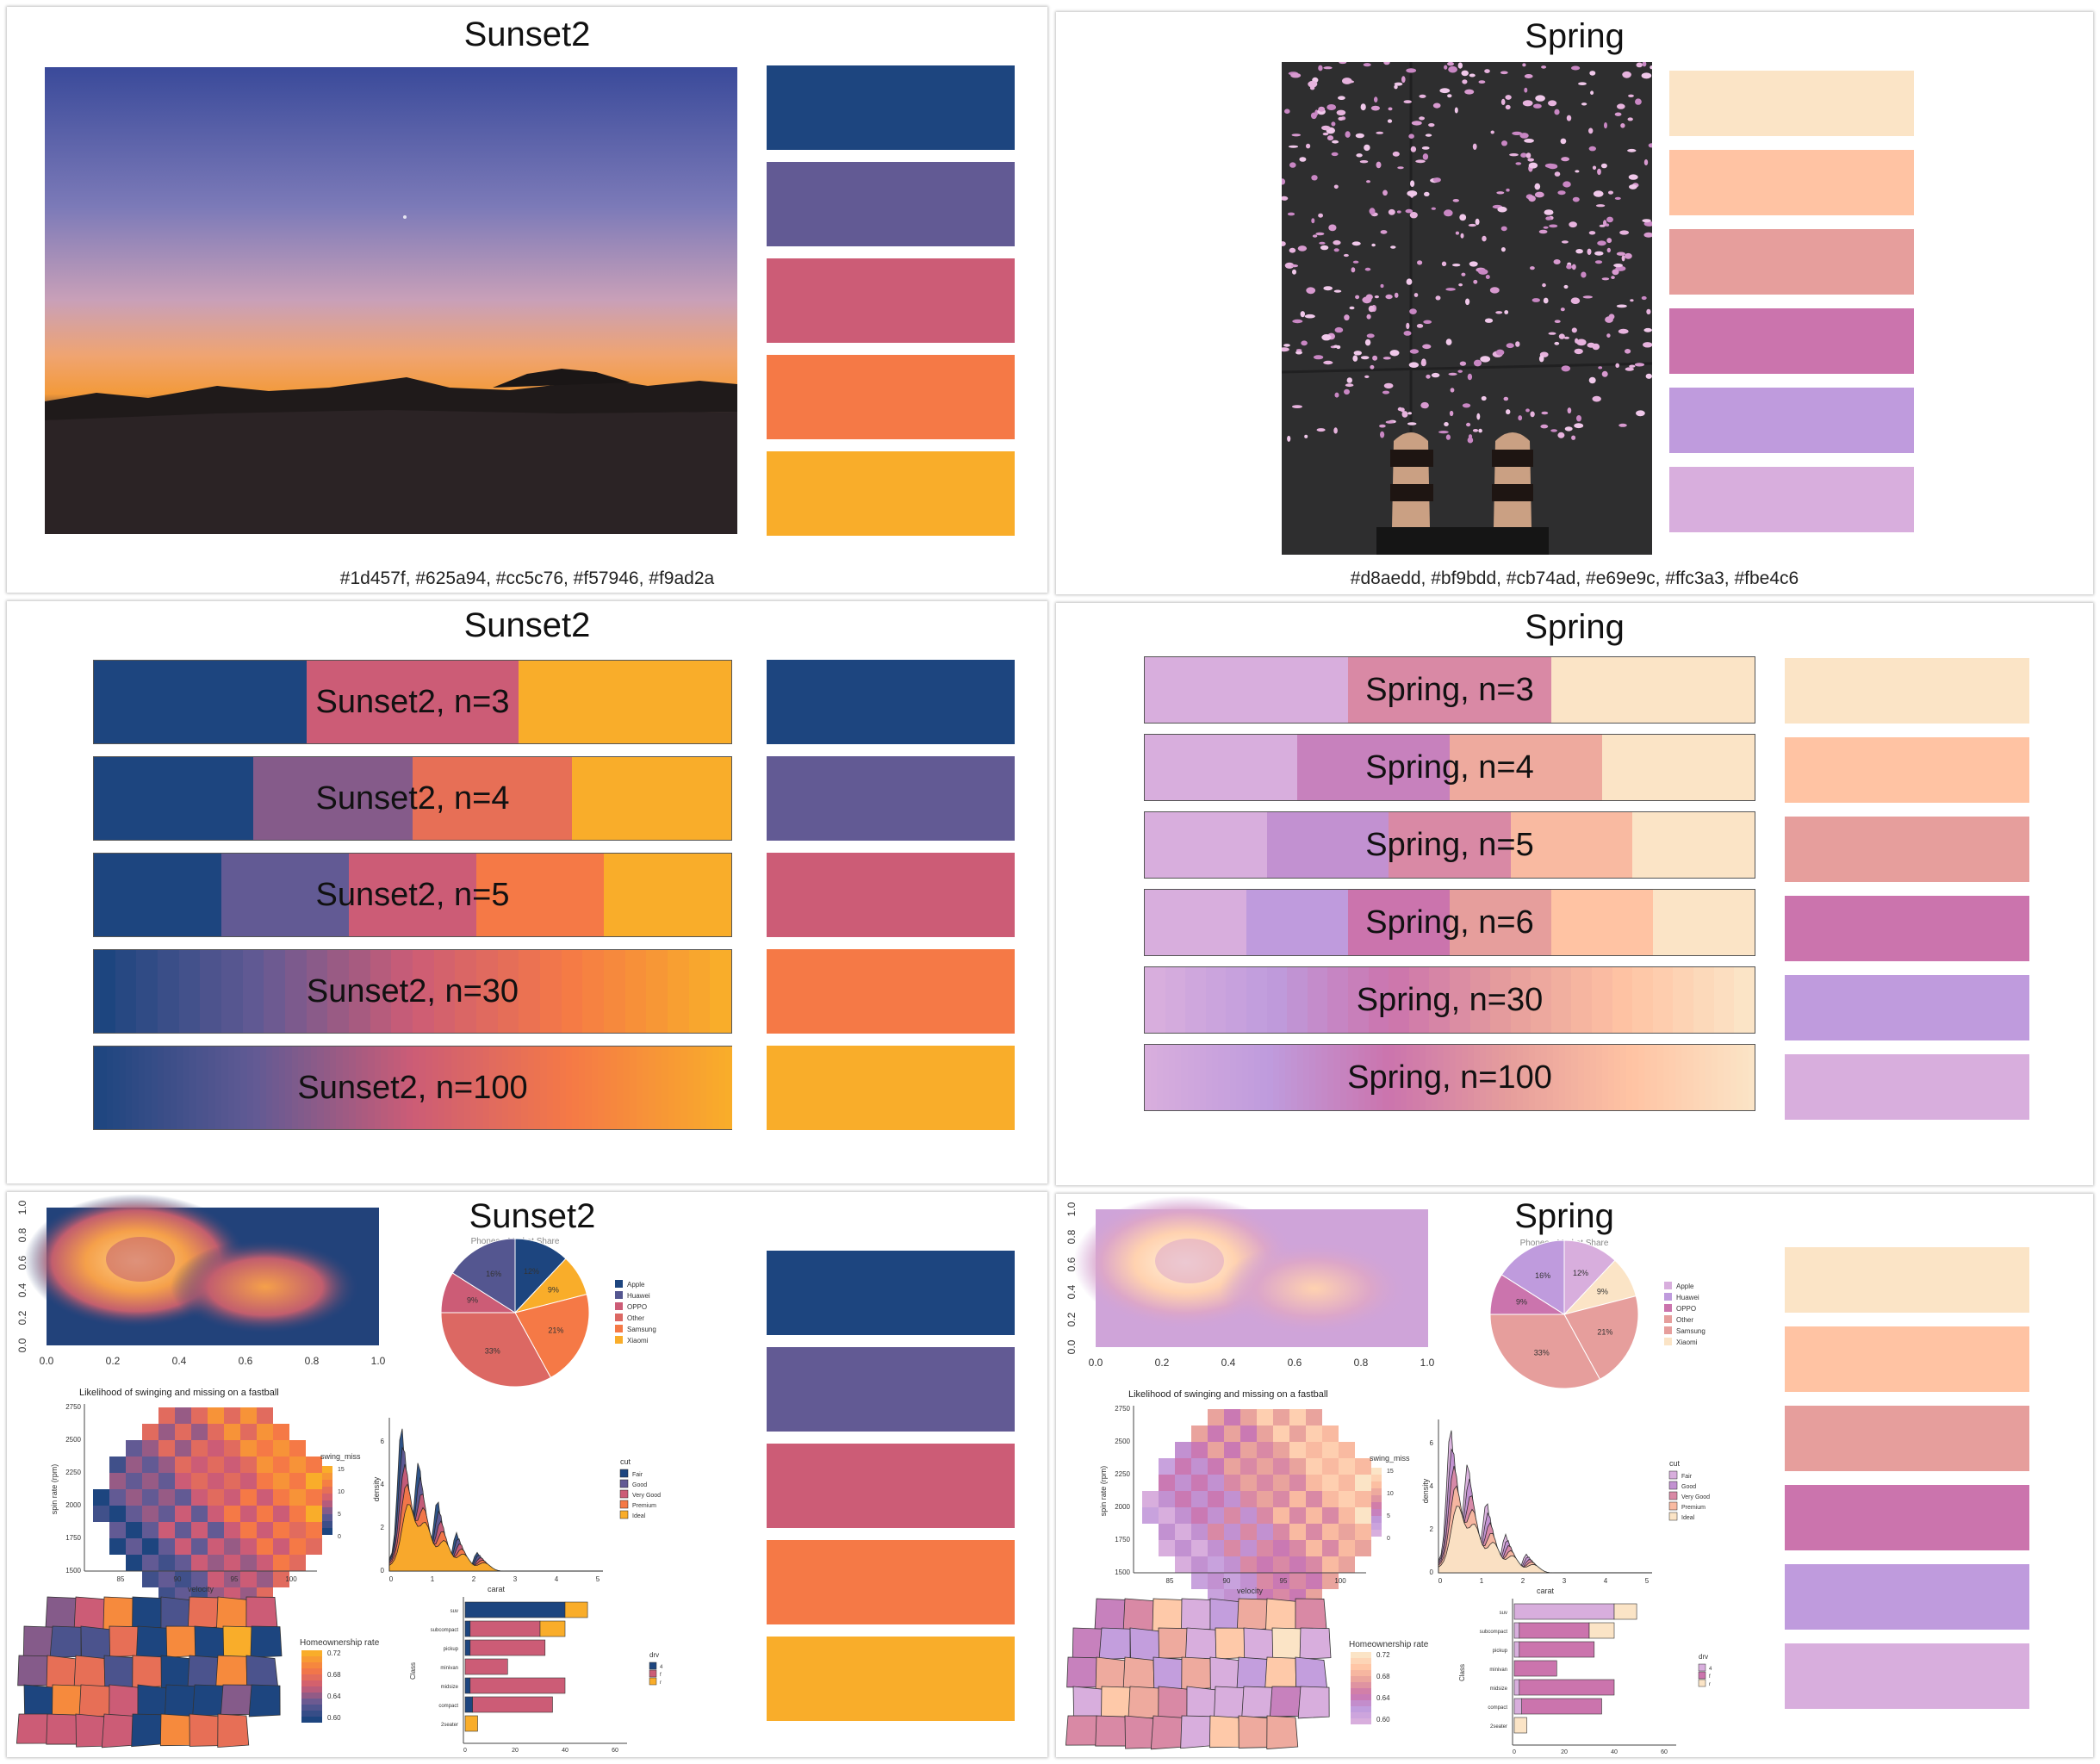 The width and height of the screenshot is (2100, 1764). I want to click on tick-label: 95, so click(235, 1579).